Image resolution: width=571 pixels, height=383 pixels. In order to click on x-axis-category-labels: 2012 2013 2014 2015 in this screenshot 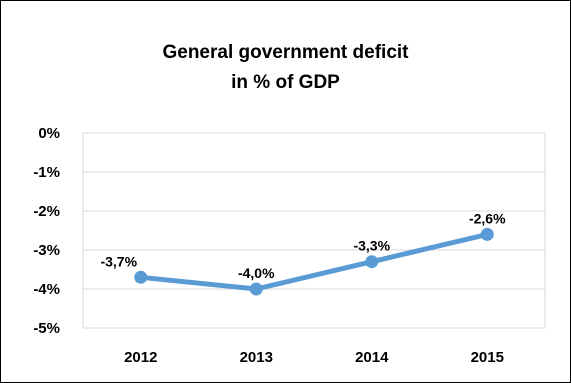, I will do `click(314, 357)`.